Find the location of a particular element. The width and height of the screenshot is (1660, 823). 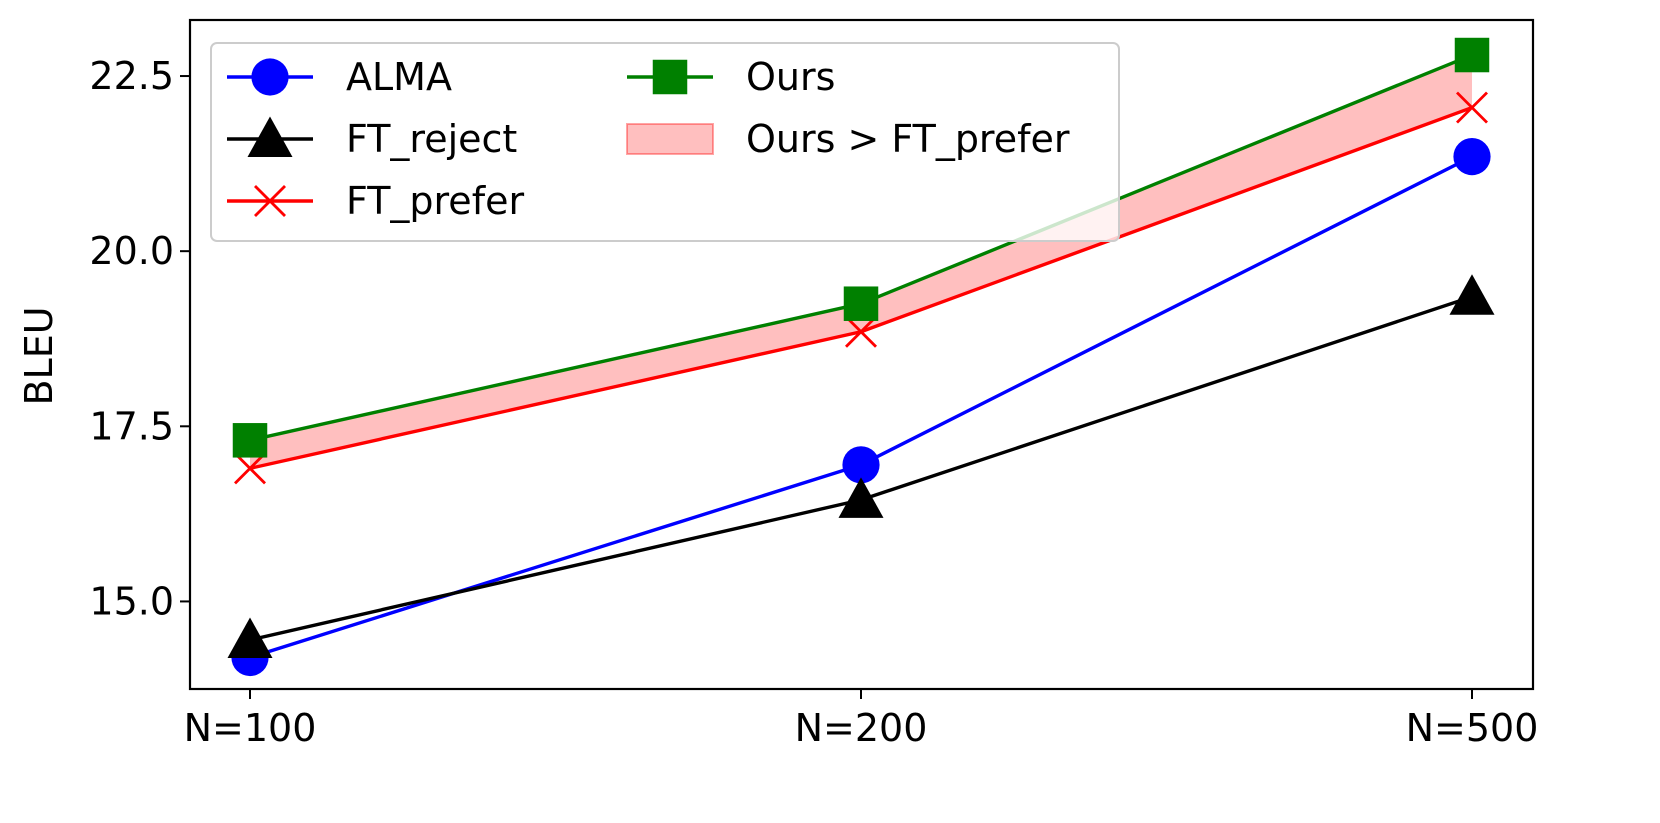

legend-marker-ft-prefer-stroke-b is located at coordinates (270, 201).